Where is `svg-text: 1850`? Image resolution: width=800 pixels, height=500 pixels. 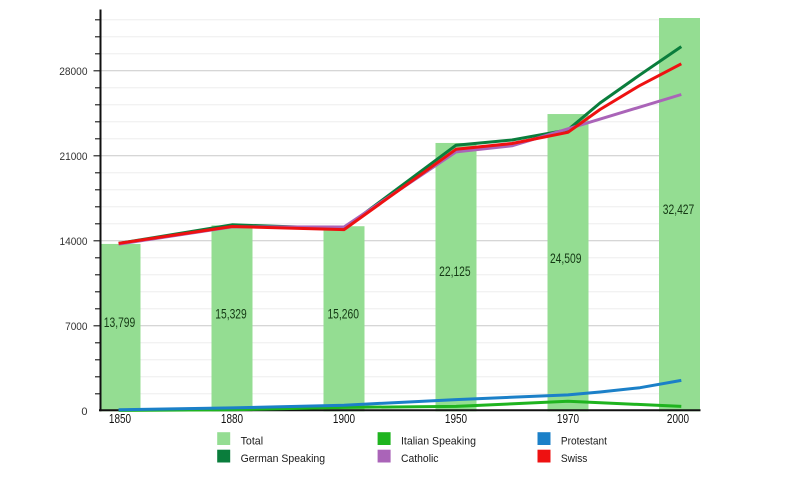 svg-text: 1850 is located at coordinates (120, 418).